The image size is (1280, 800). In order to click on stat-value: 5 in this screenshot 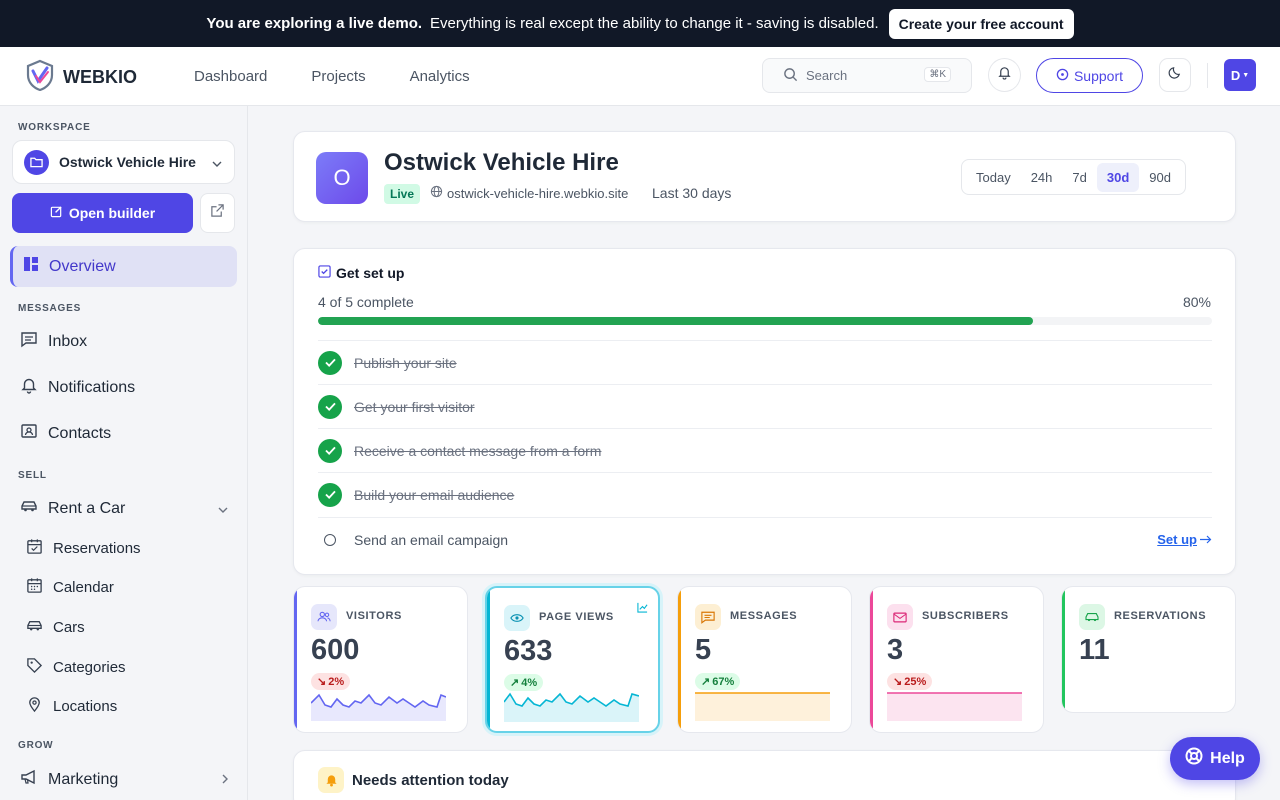, I will do `click(703, 650)`.